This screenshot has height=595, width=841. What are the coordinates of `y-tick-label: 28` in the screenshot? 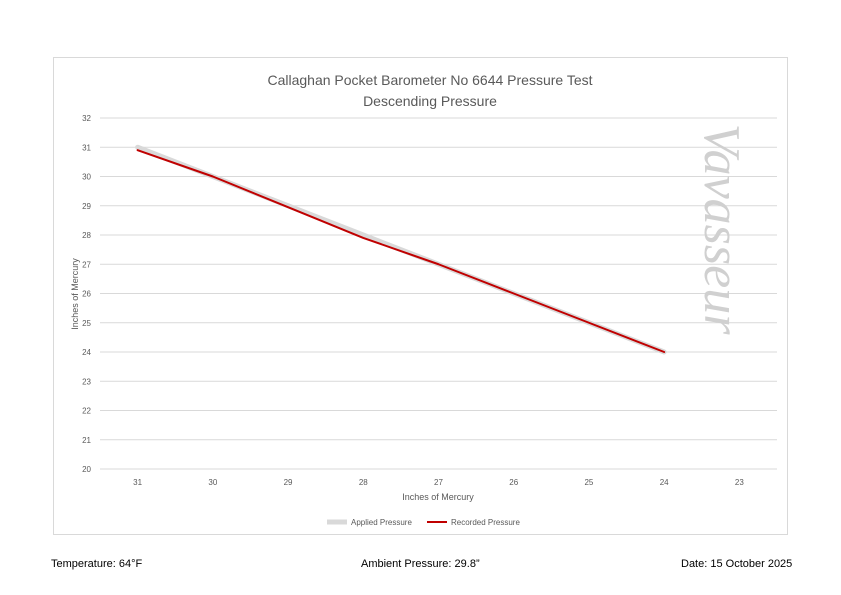 It's located at (86, 235).